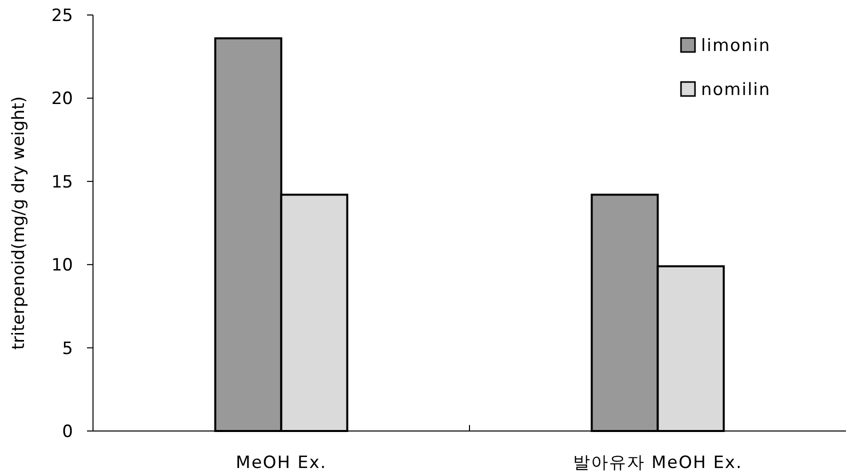  Describe the element at coordinates (62, 99) in the screenshot. I see `y-tick-label: 20` at that location.